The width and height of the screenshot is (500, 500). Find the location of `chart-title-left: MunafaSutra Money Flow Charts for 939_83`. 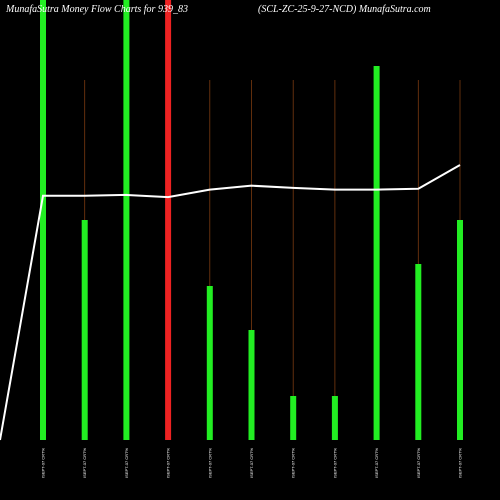

chart-title-left: MunafaSutra Money Flow Charts for 939_83 is located at coordinates (96, 9).